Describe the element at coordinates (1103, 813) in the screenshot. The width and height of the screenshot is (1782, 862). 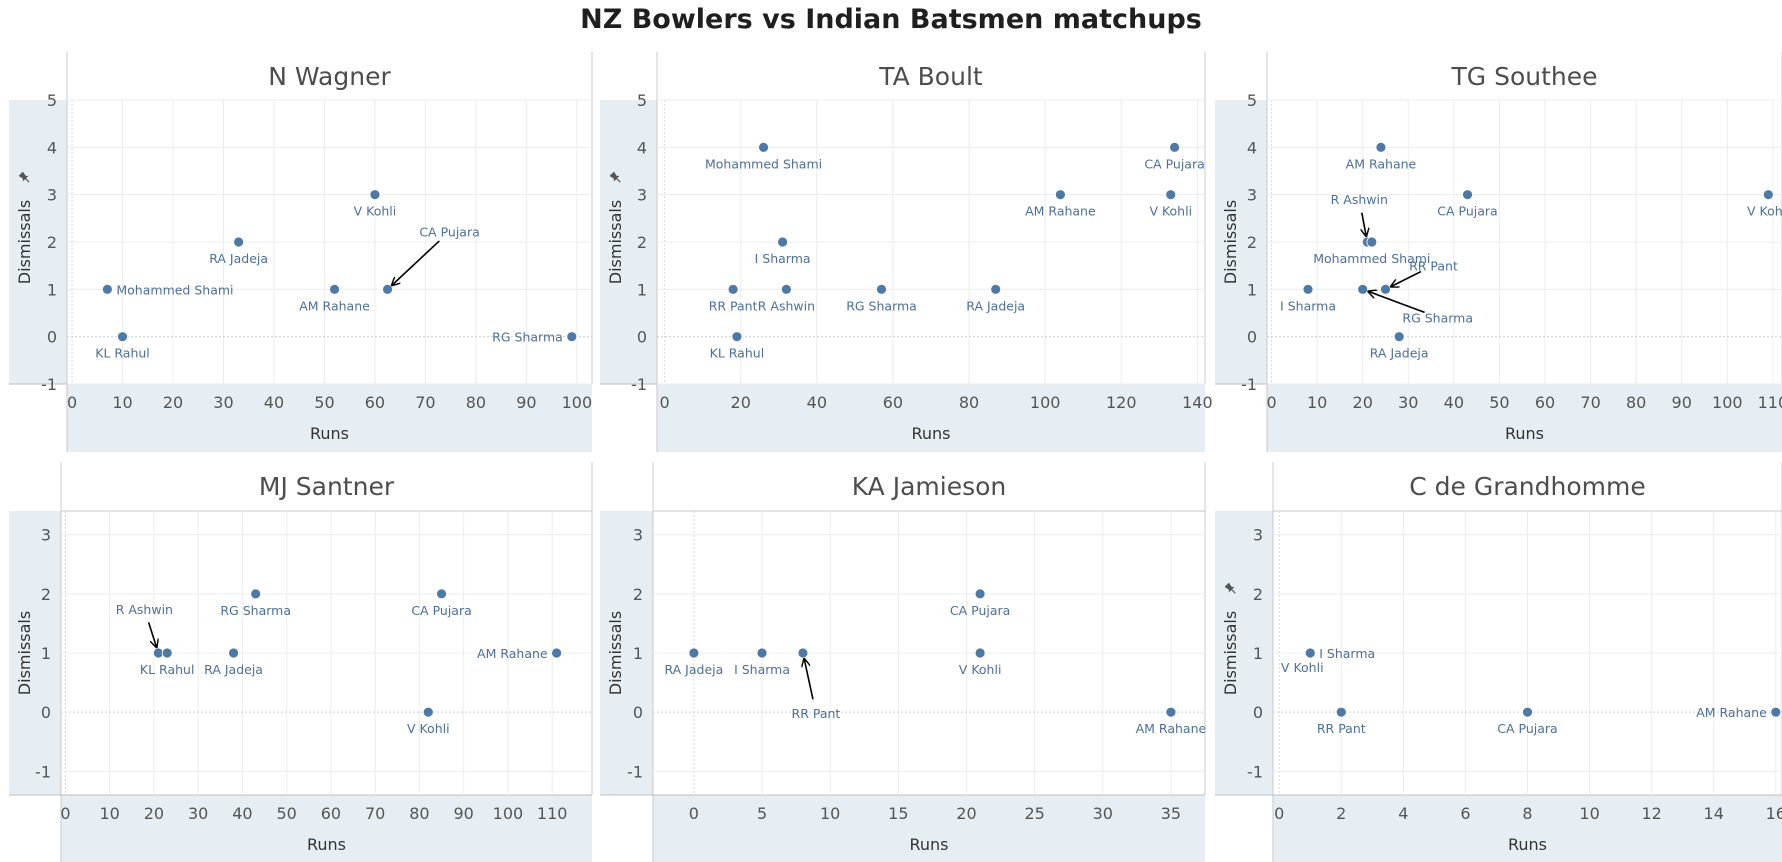
I see `x-tick-label: 30` at that location.